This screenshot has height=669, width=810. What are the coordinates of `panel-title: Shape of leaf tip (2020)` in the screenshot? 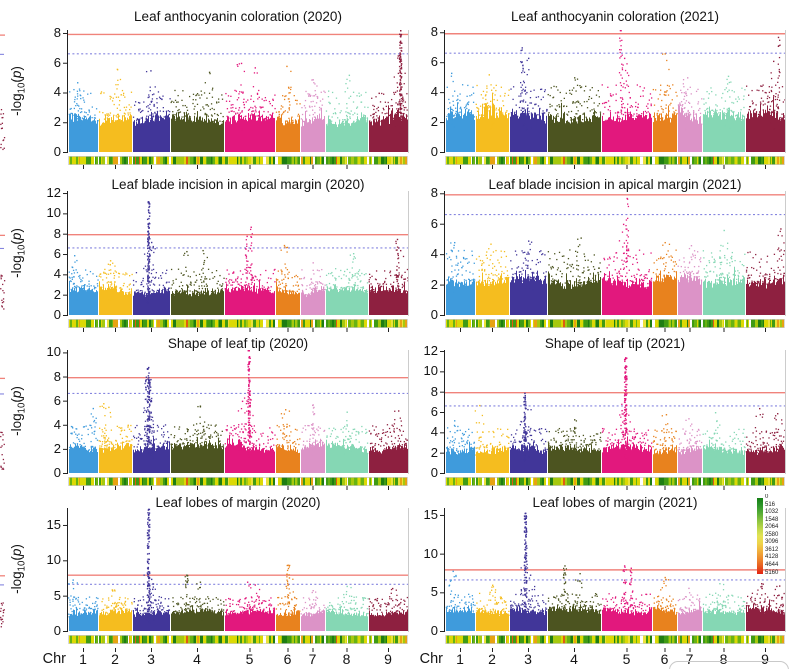 It's located at (238, 343).